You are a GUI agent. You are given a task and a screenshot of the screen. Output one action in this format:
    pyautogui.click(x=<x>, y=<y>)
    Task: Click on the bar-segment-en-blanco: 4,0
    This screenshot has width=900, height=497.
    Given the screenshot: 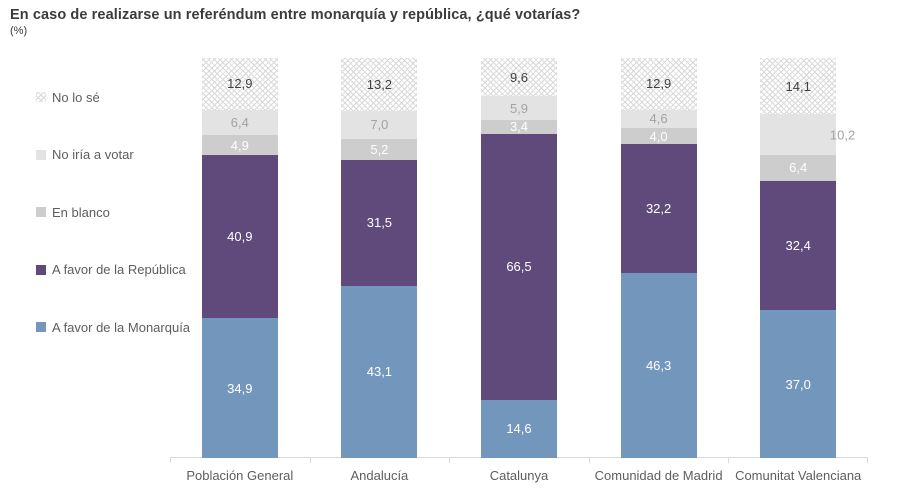 What is the action you would take?
    pyautogui.click(x=658, y=136)
    